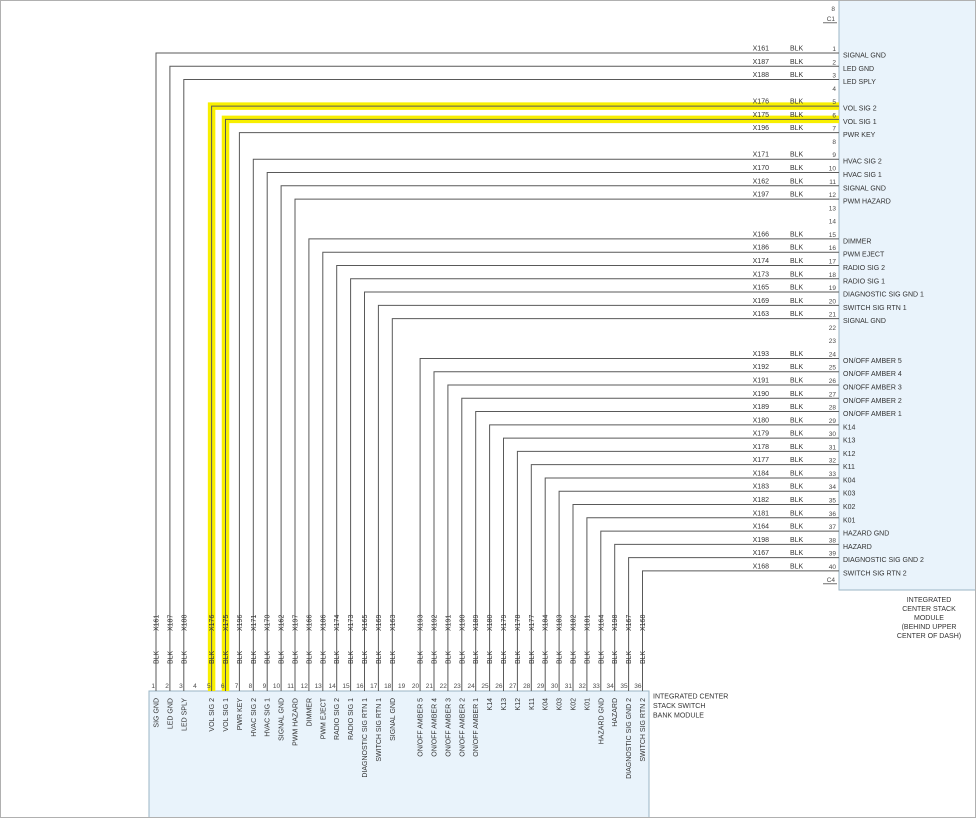 This screenshot has height=818, width=976. I want to click on connector-c1-label: C1, so click(831, 19).